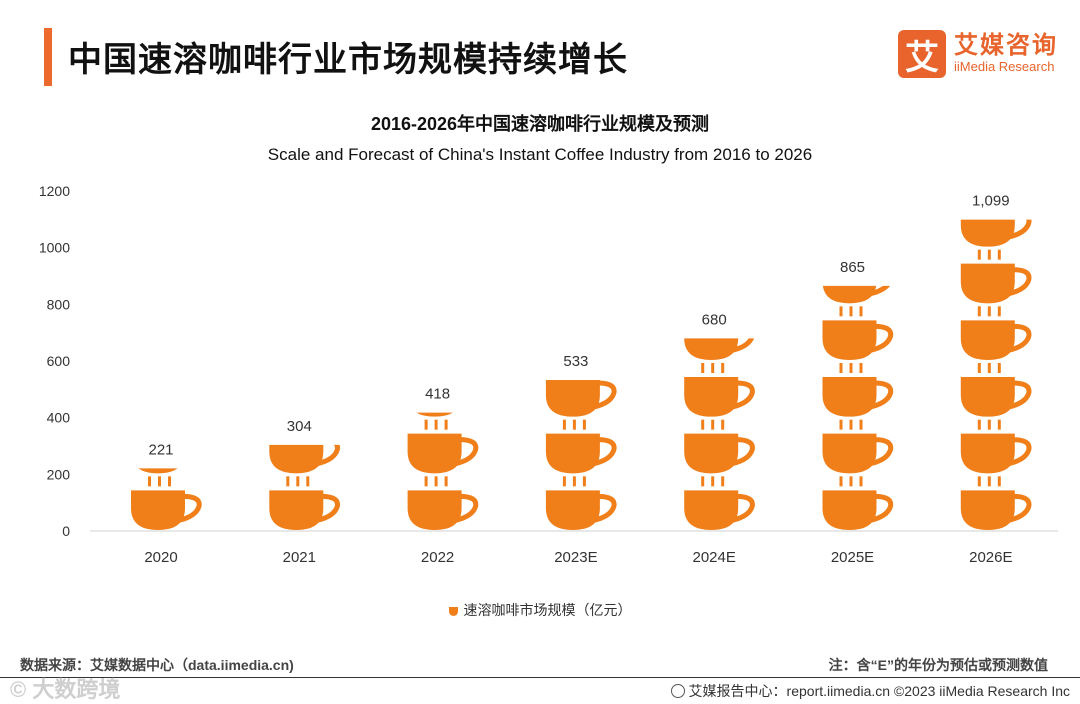 The width and height of the screenshot is (1080, 704). I want to click on y-tick-label: 1200, so click(54, 191).